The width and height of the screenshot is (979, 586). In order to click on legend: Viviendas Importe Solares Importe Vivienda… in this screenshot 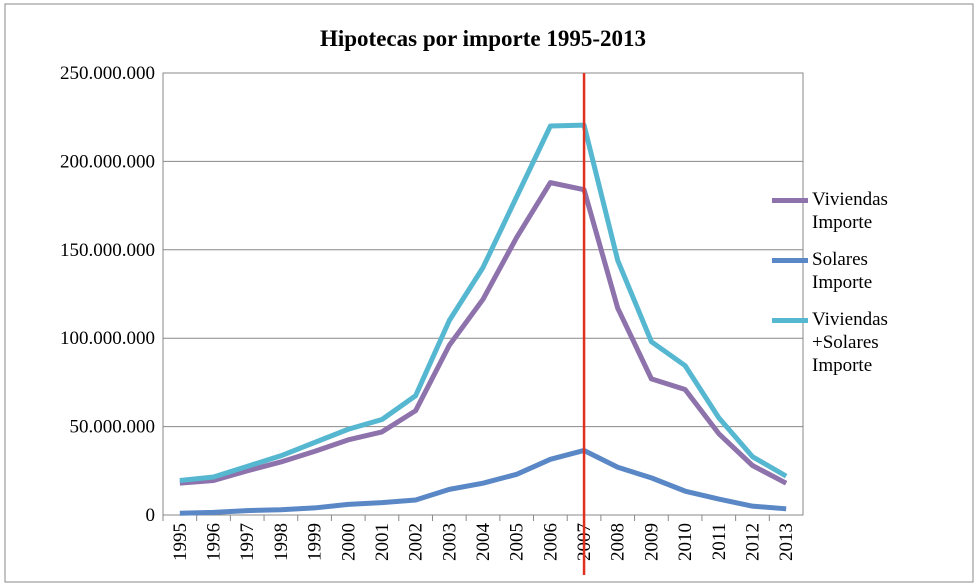, I will do `click(832, 289)`.